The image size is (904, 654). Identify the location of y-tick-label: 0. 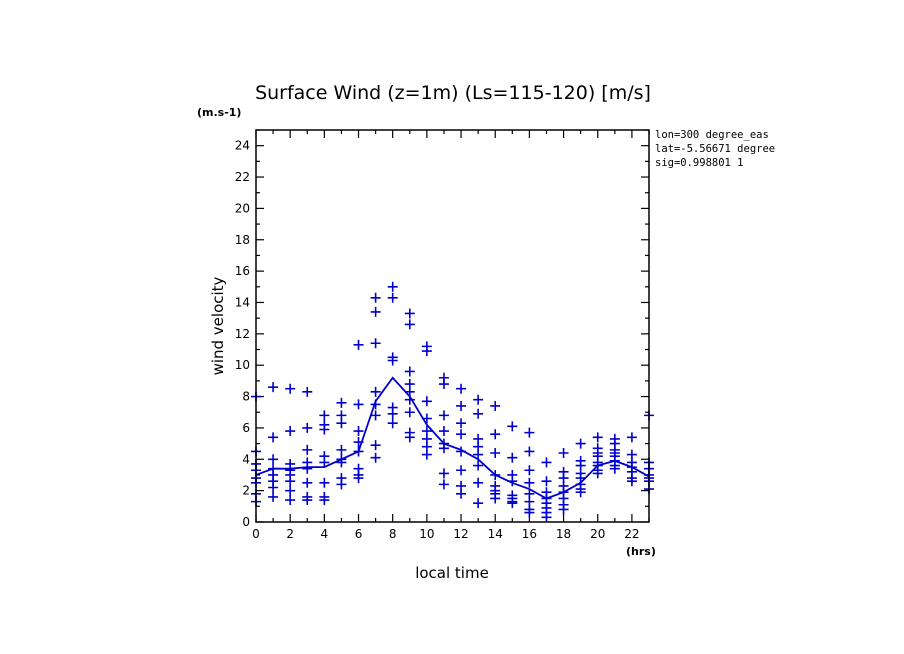
(246, 522).